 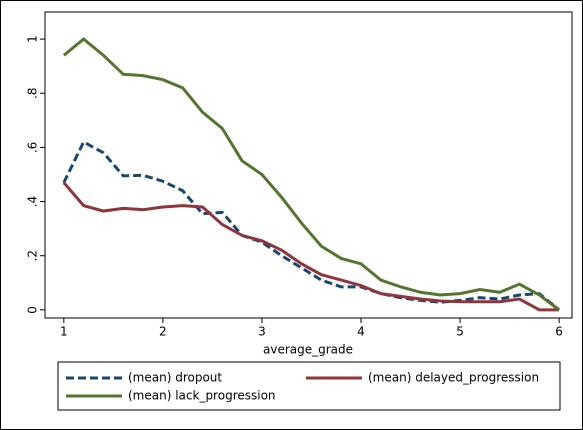 I want to click on x-tick-label: 3, so click(x=262, y=332).